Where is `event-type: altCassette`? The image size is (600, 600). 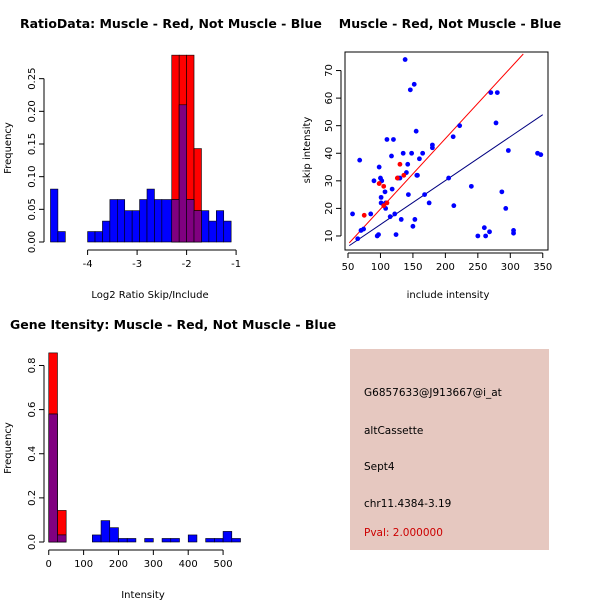
event-type: altCassette is located at coordinates (393, 431).